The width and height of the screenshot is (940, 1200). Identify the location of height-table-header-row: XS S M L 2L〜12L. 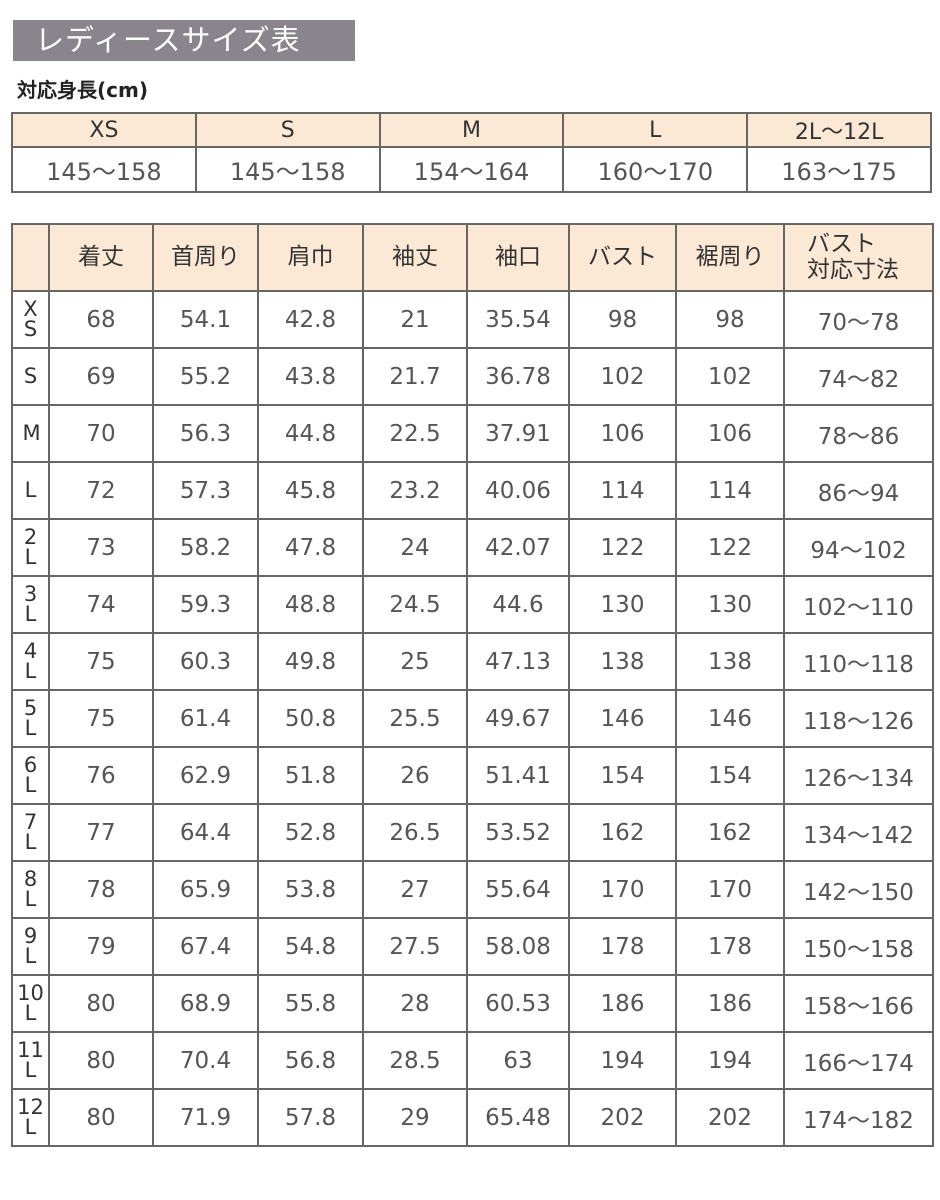
(471, 130).